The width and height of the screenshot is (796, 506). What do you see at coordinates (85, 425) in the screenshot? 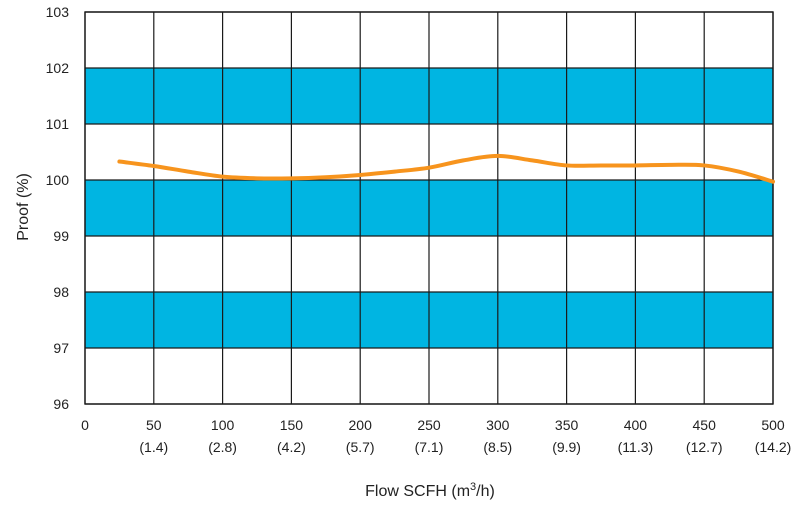
I see `x-tick-label-0: 0` at bounding box center [85, 425].